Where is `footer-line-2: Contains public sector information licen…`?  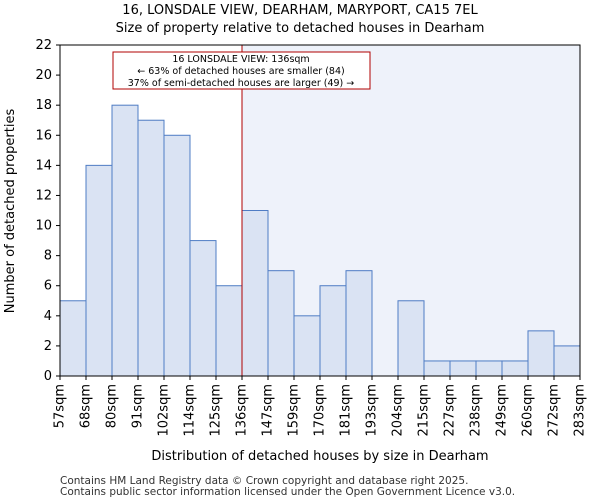
footer-line-2: Contains public sector information licen… is located at coordinates (287, 492).